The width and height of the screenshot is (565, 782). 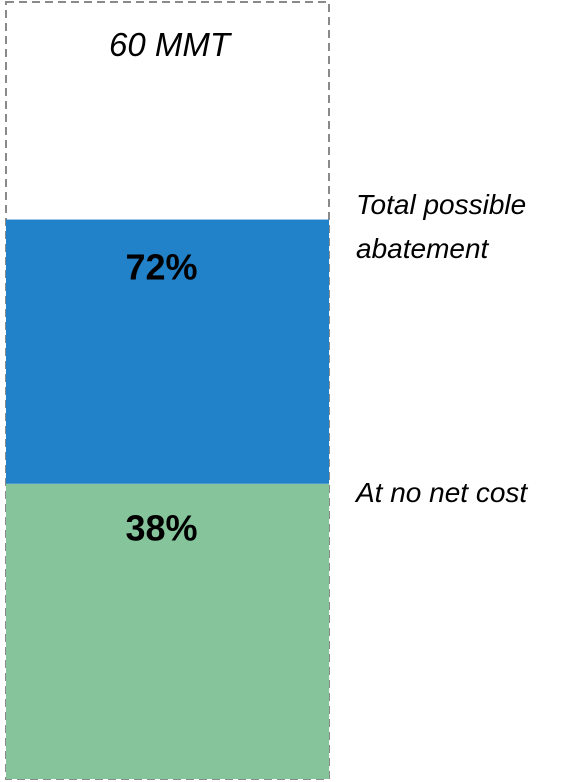 I want to click on annotation-total-possible-line-1: Total possible, so click(x=441, y=204).